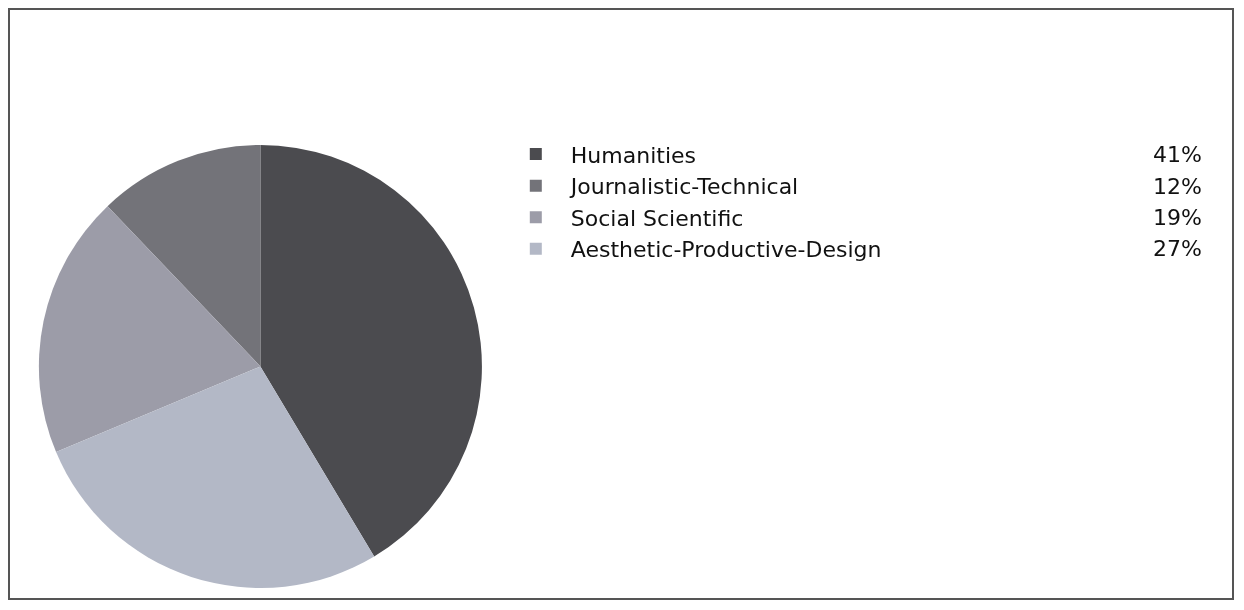 Image resolution: width=1244 pixels, height=610 pixels. What do you see at coordinates (1177, 154) in the screenshot?
I see `data-label: 41%` at bounding box center [1177, 154].